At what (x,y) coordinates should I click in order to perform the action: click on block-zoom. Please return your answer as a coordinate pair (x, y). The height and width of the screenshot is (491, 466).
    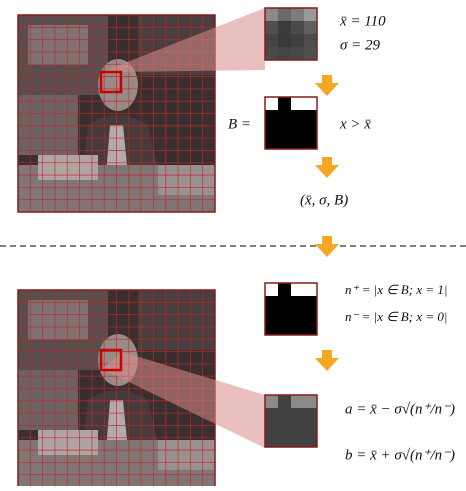
    Looking at the image, I should click on (291, 34).